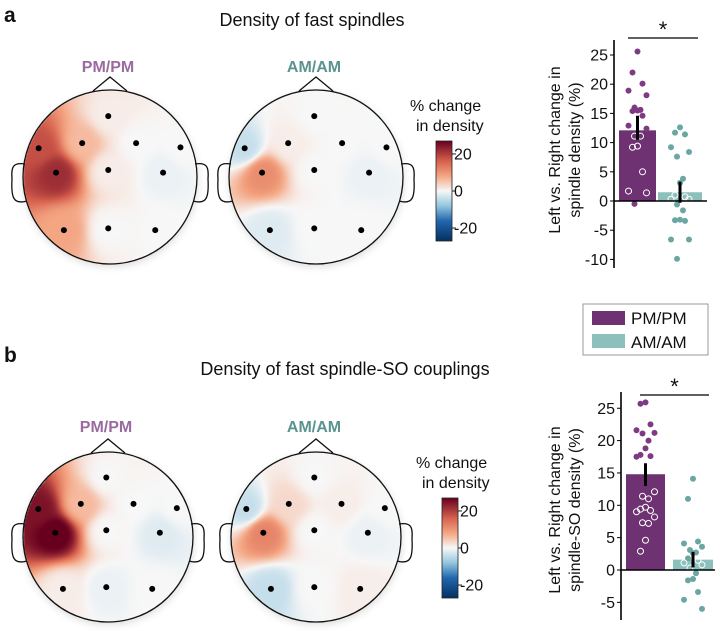  I want to click on panel-b-title: Density of fast spindle-SO couplings, so click(344, 369).